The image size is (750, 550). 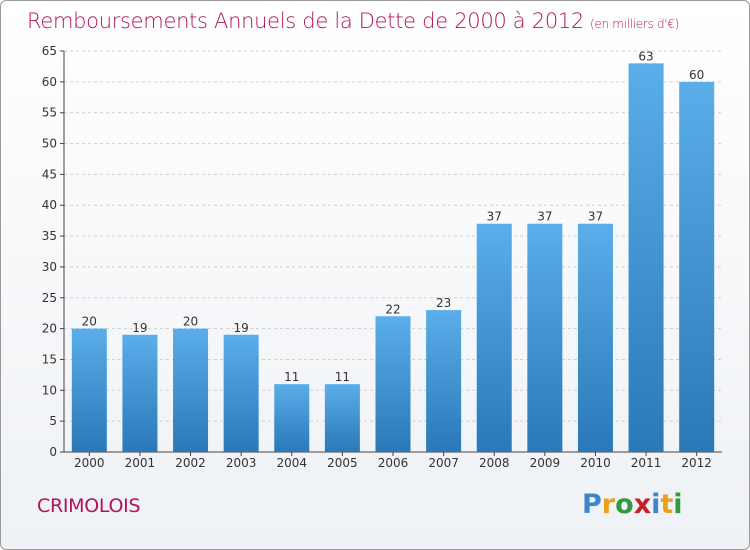 What do you see at coordinates (392, 309) in the screenshot?
I see `bar-value-label: 22` at bounding box center [392, 309].